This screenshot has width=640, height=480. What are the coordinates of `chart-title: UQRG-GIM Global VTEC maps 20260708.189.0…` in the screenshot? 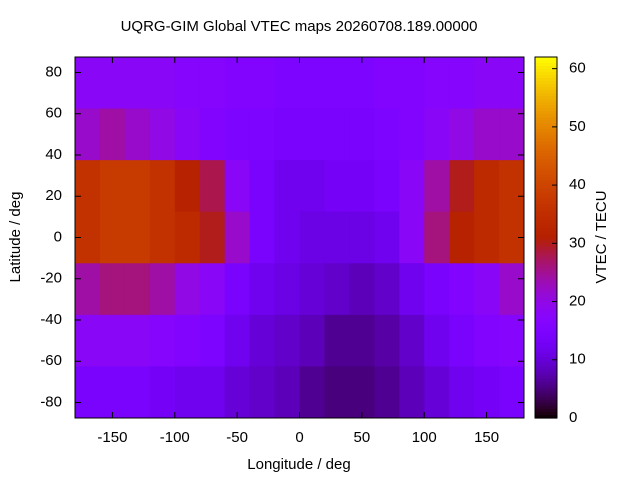 It's located at (299, 26).